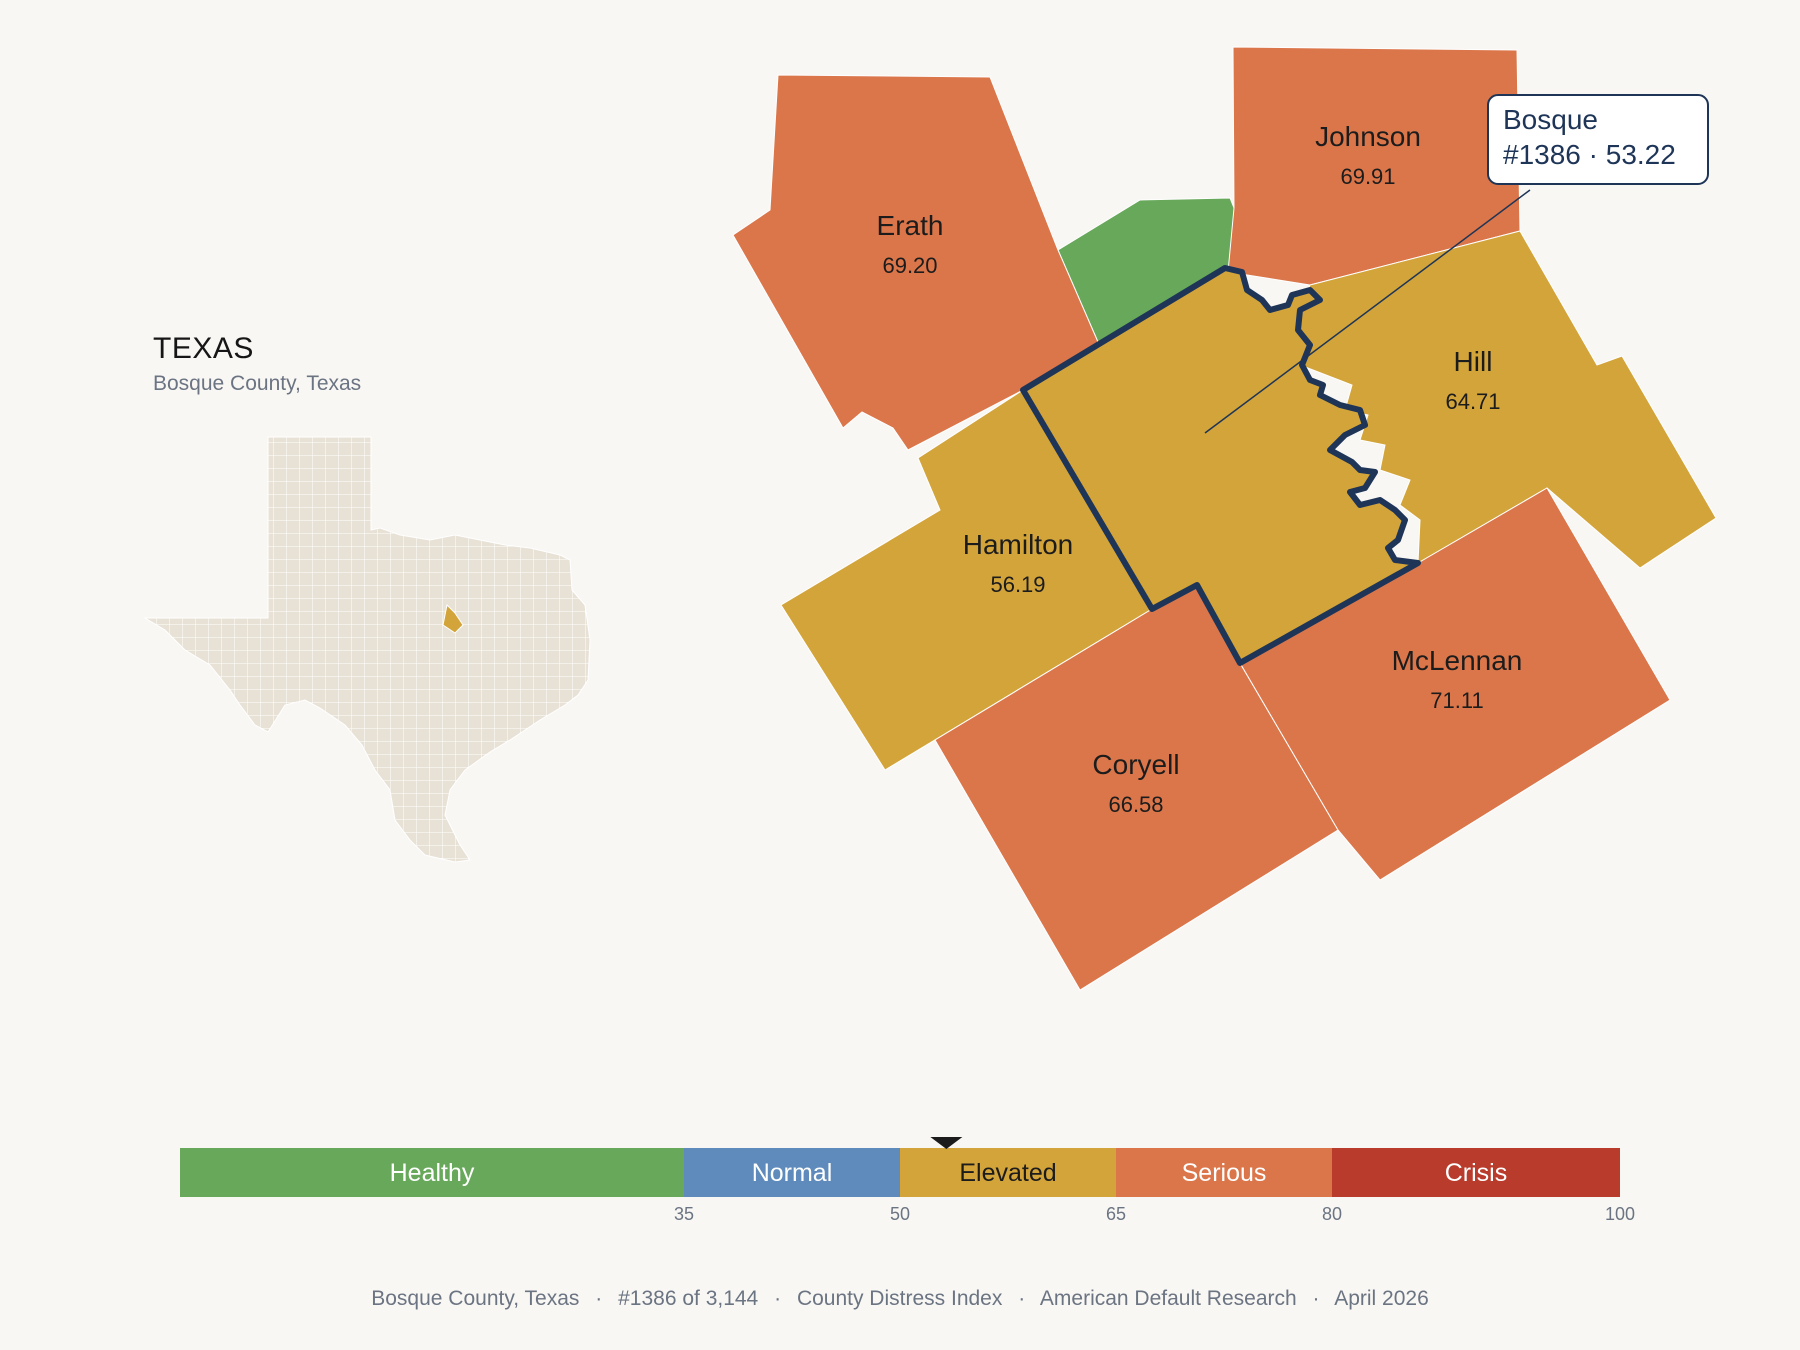 Image resolution: width=1800 pixels, height=1350 pixels. I want to click on county-hill, so click(1508, 399).